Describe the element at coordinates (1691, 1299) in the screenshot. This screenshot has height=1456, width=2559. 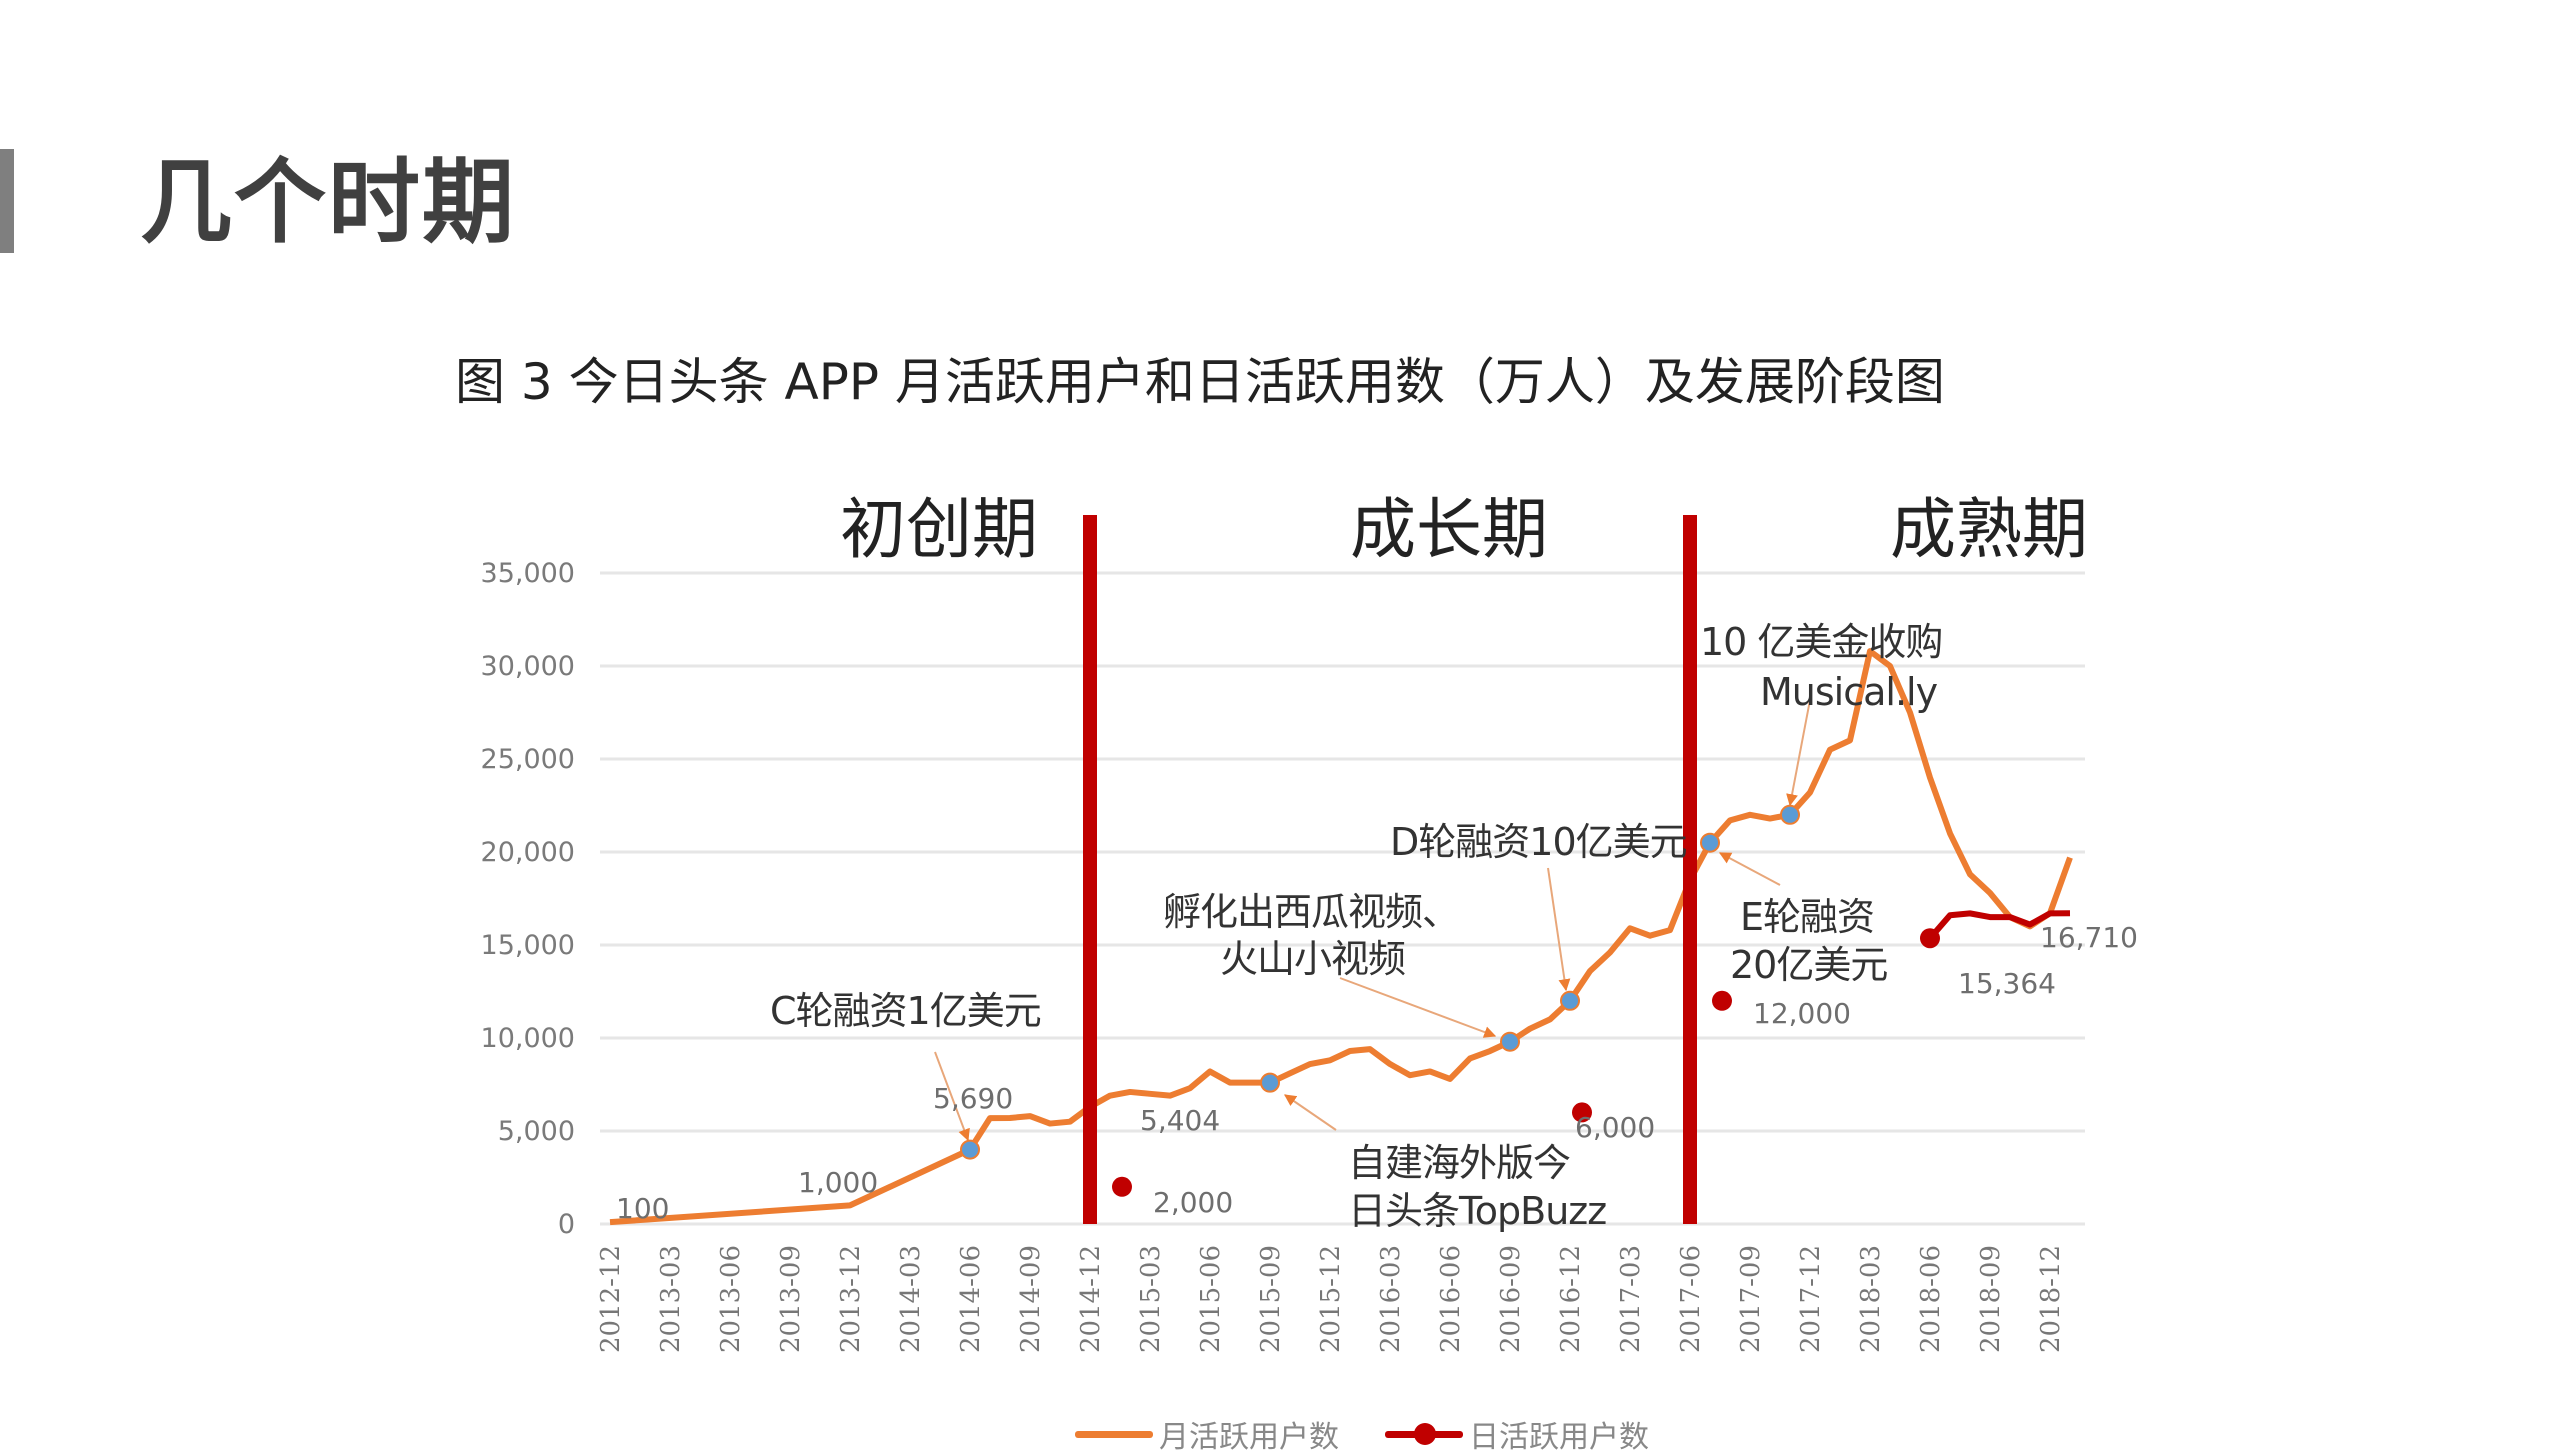
I see `x-tick-label: 2017-06` at that location.